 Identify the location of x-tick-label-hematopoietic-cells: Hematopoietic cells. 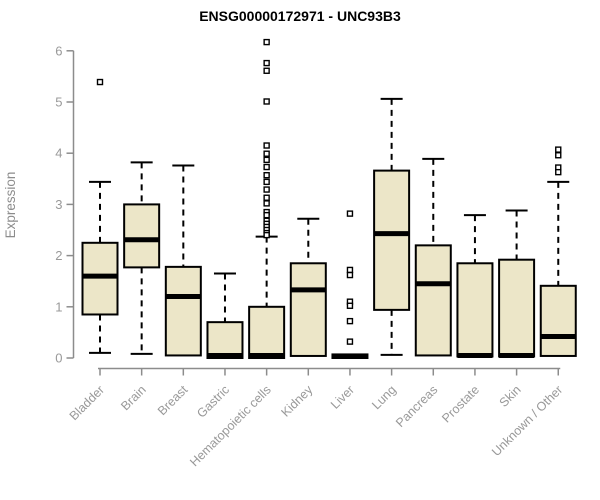
(230, 426).